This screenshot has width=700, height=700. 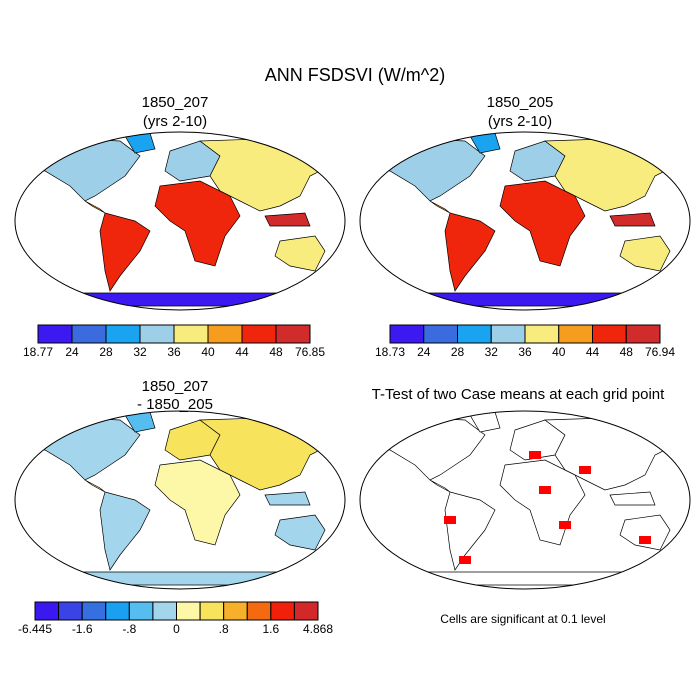 I want to click on colorbar-label: 1.6, so click(x=270, y=629).